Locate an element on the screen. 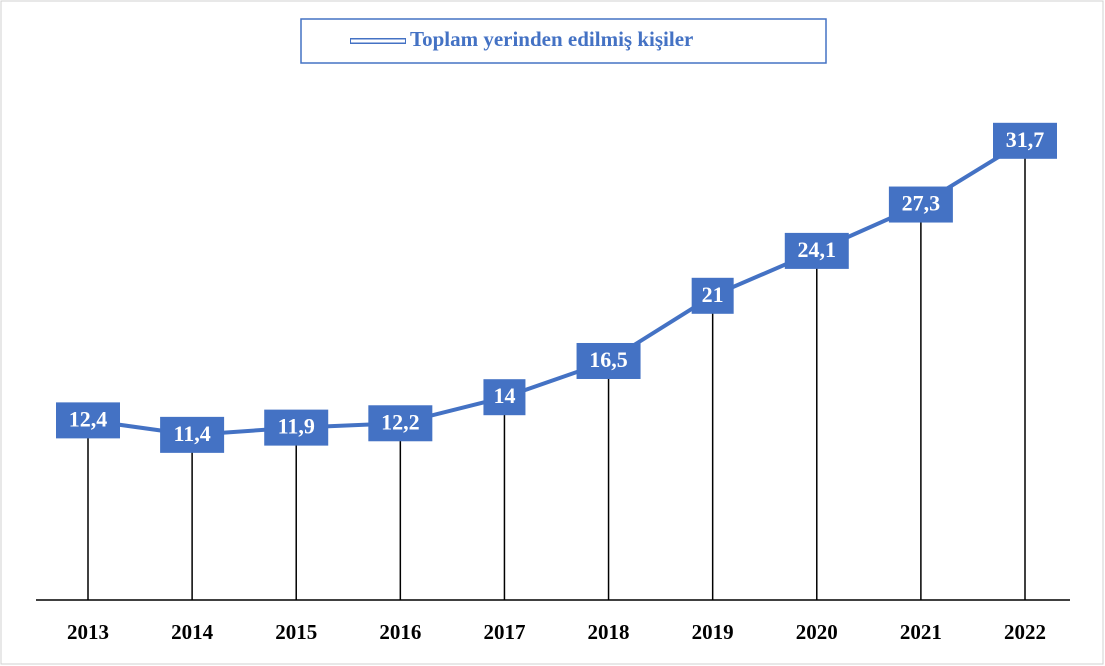 This screenshot has height=666, width=1105. data-label: 12,4 is located at coordinates (88, 418).